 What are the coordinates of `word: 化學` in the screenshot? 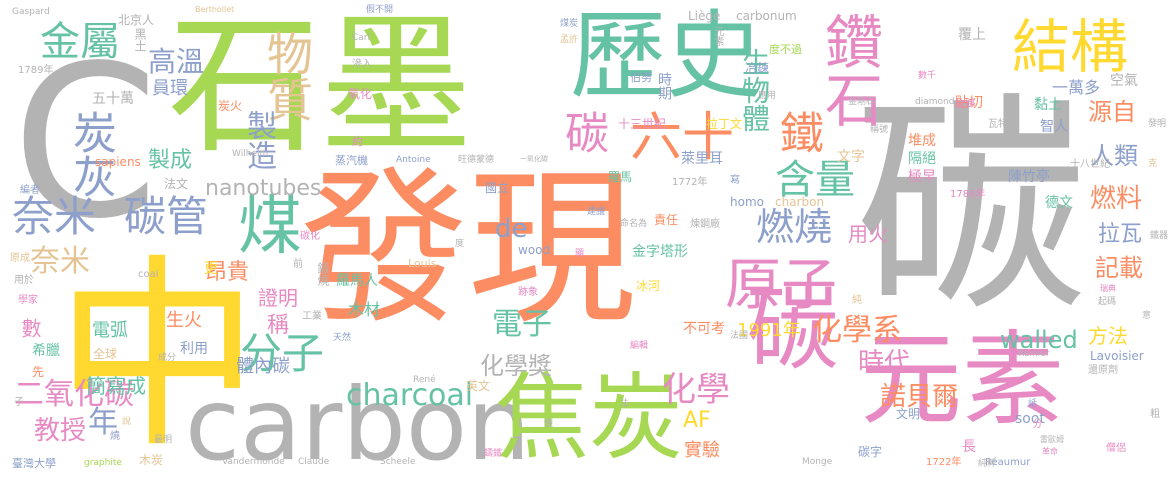 It's located at (696, 390).